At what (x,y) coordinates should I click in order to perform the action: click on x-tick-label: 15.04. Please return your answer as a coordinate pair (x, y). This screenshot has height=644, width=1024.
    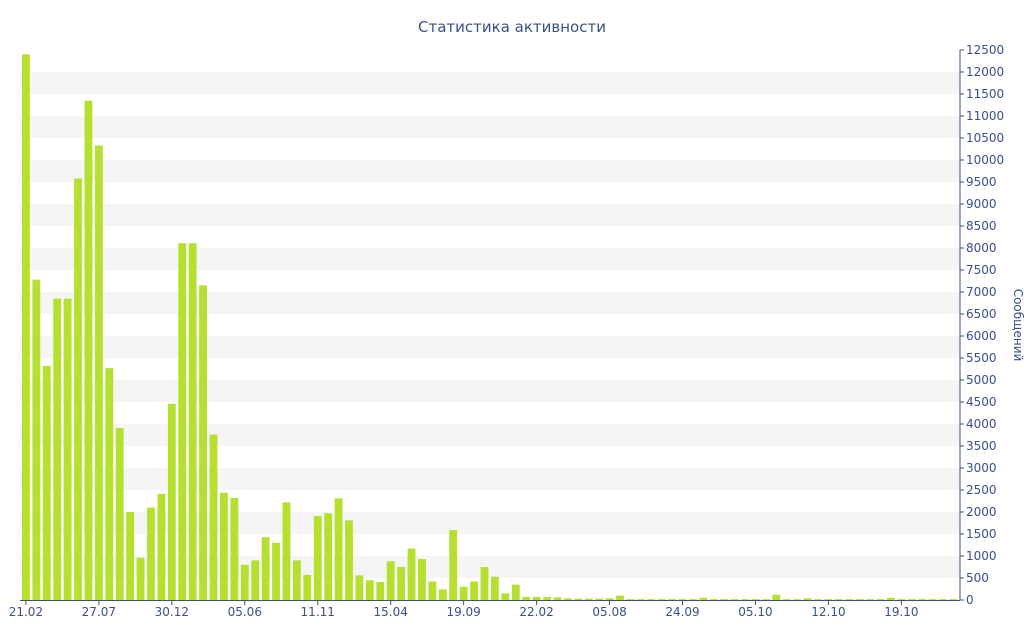
    Looking at the image, I should click on (391, 612).